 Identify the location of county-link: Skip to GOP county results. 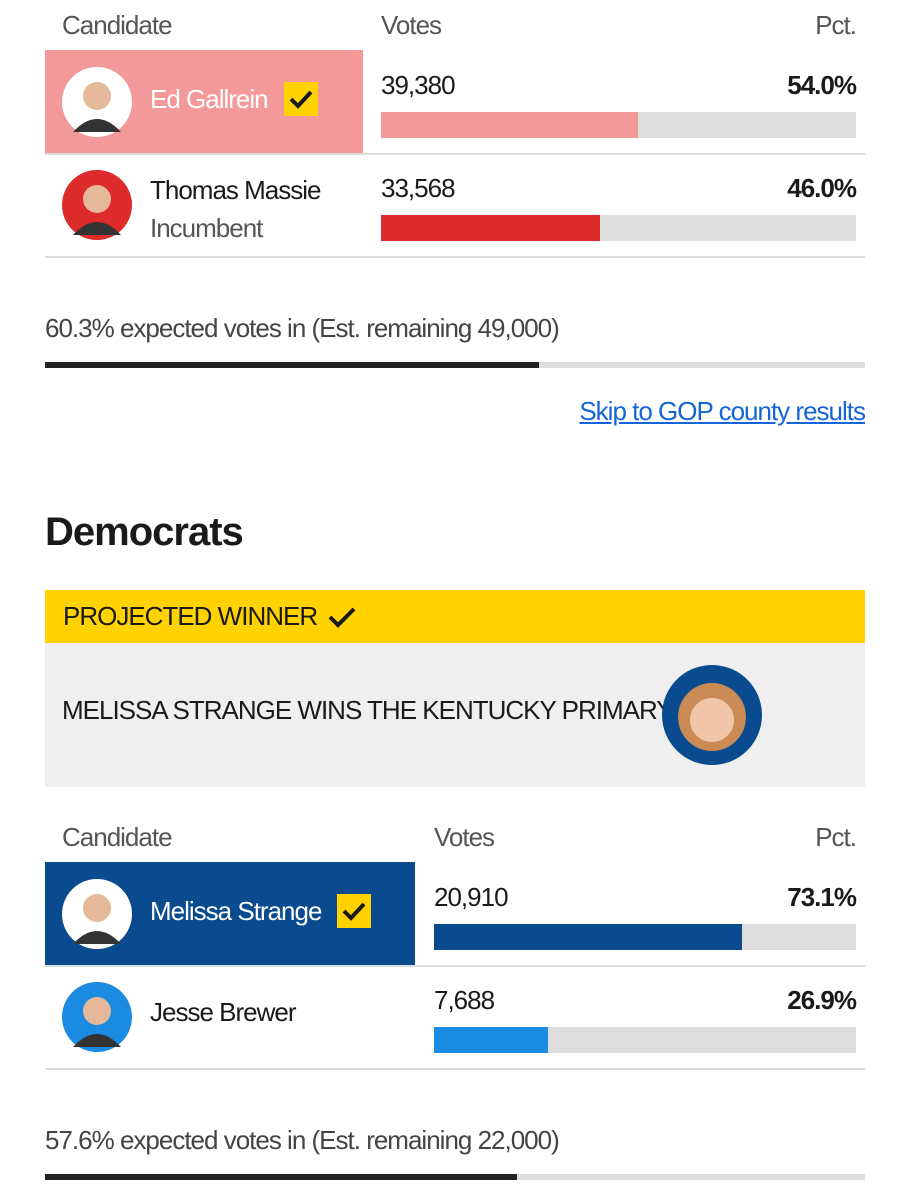
(722, 411).